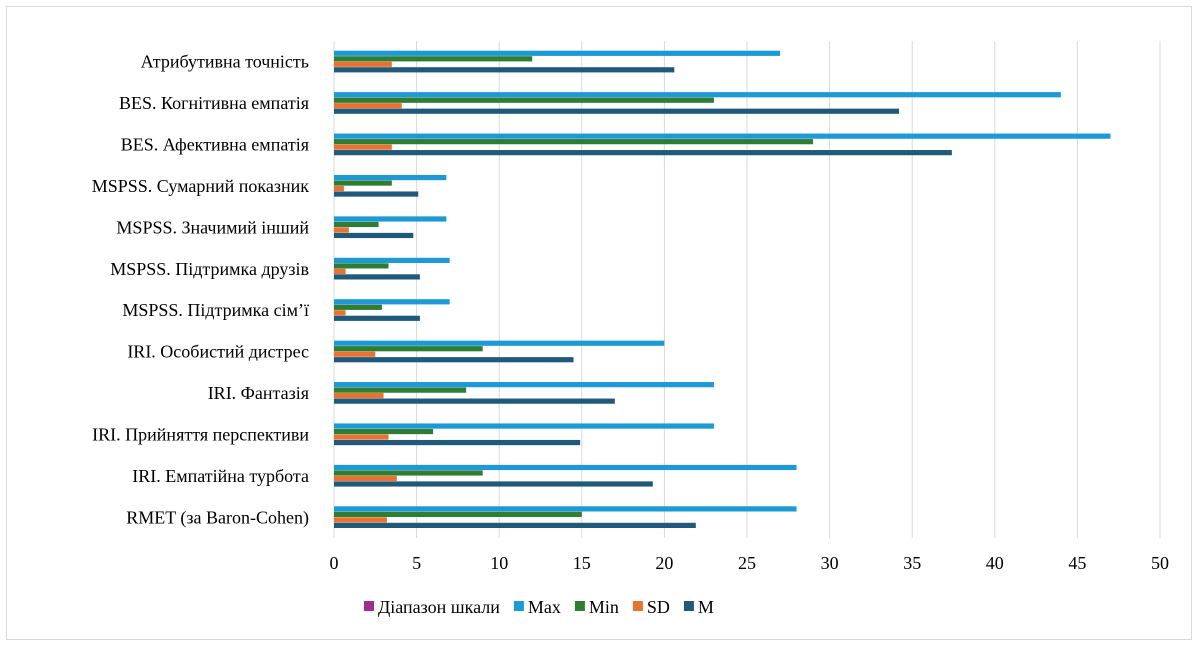 The image size is (1198, 646). I want to click on legend-label: Max, so click(544, 607).